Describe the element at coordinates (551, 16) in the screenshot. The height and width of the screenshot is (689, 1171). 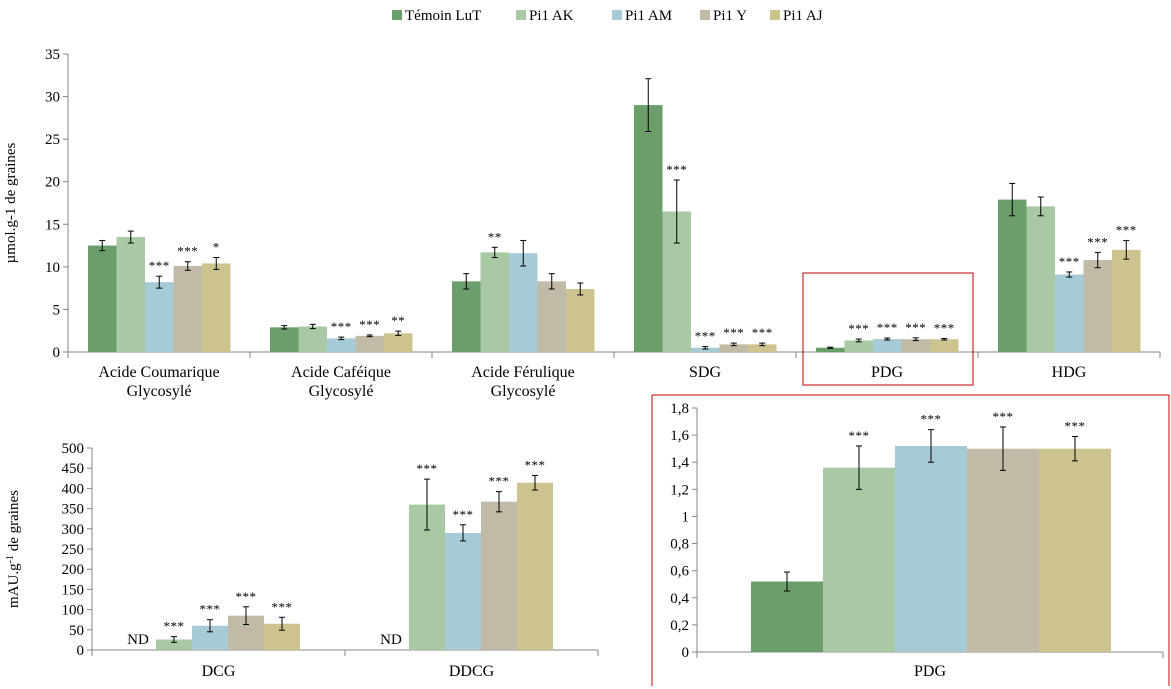
I see `legend-label: Pi1 AK` at that location.